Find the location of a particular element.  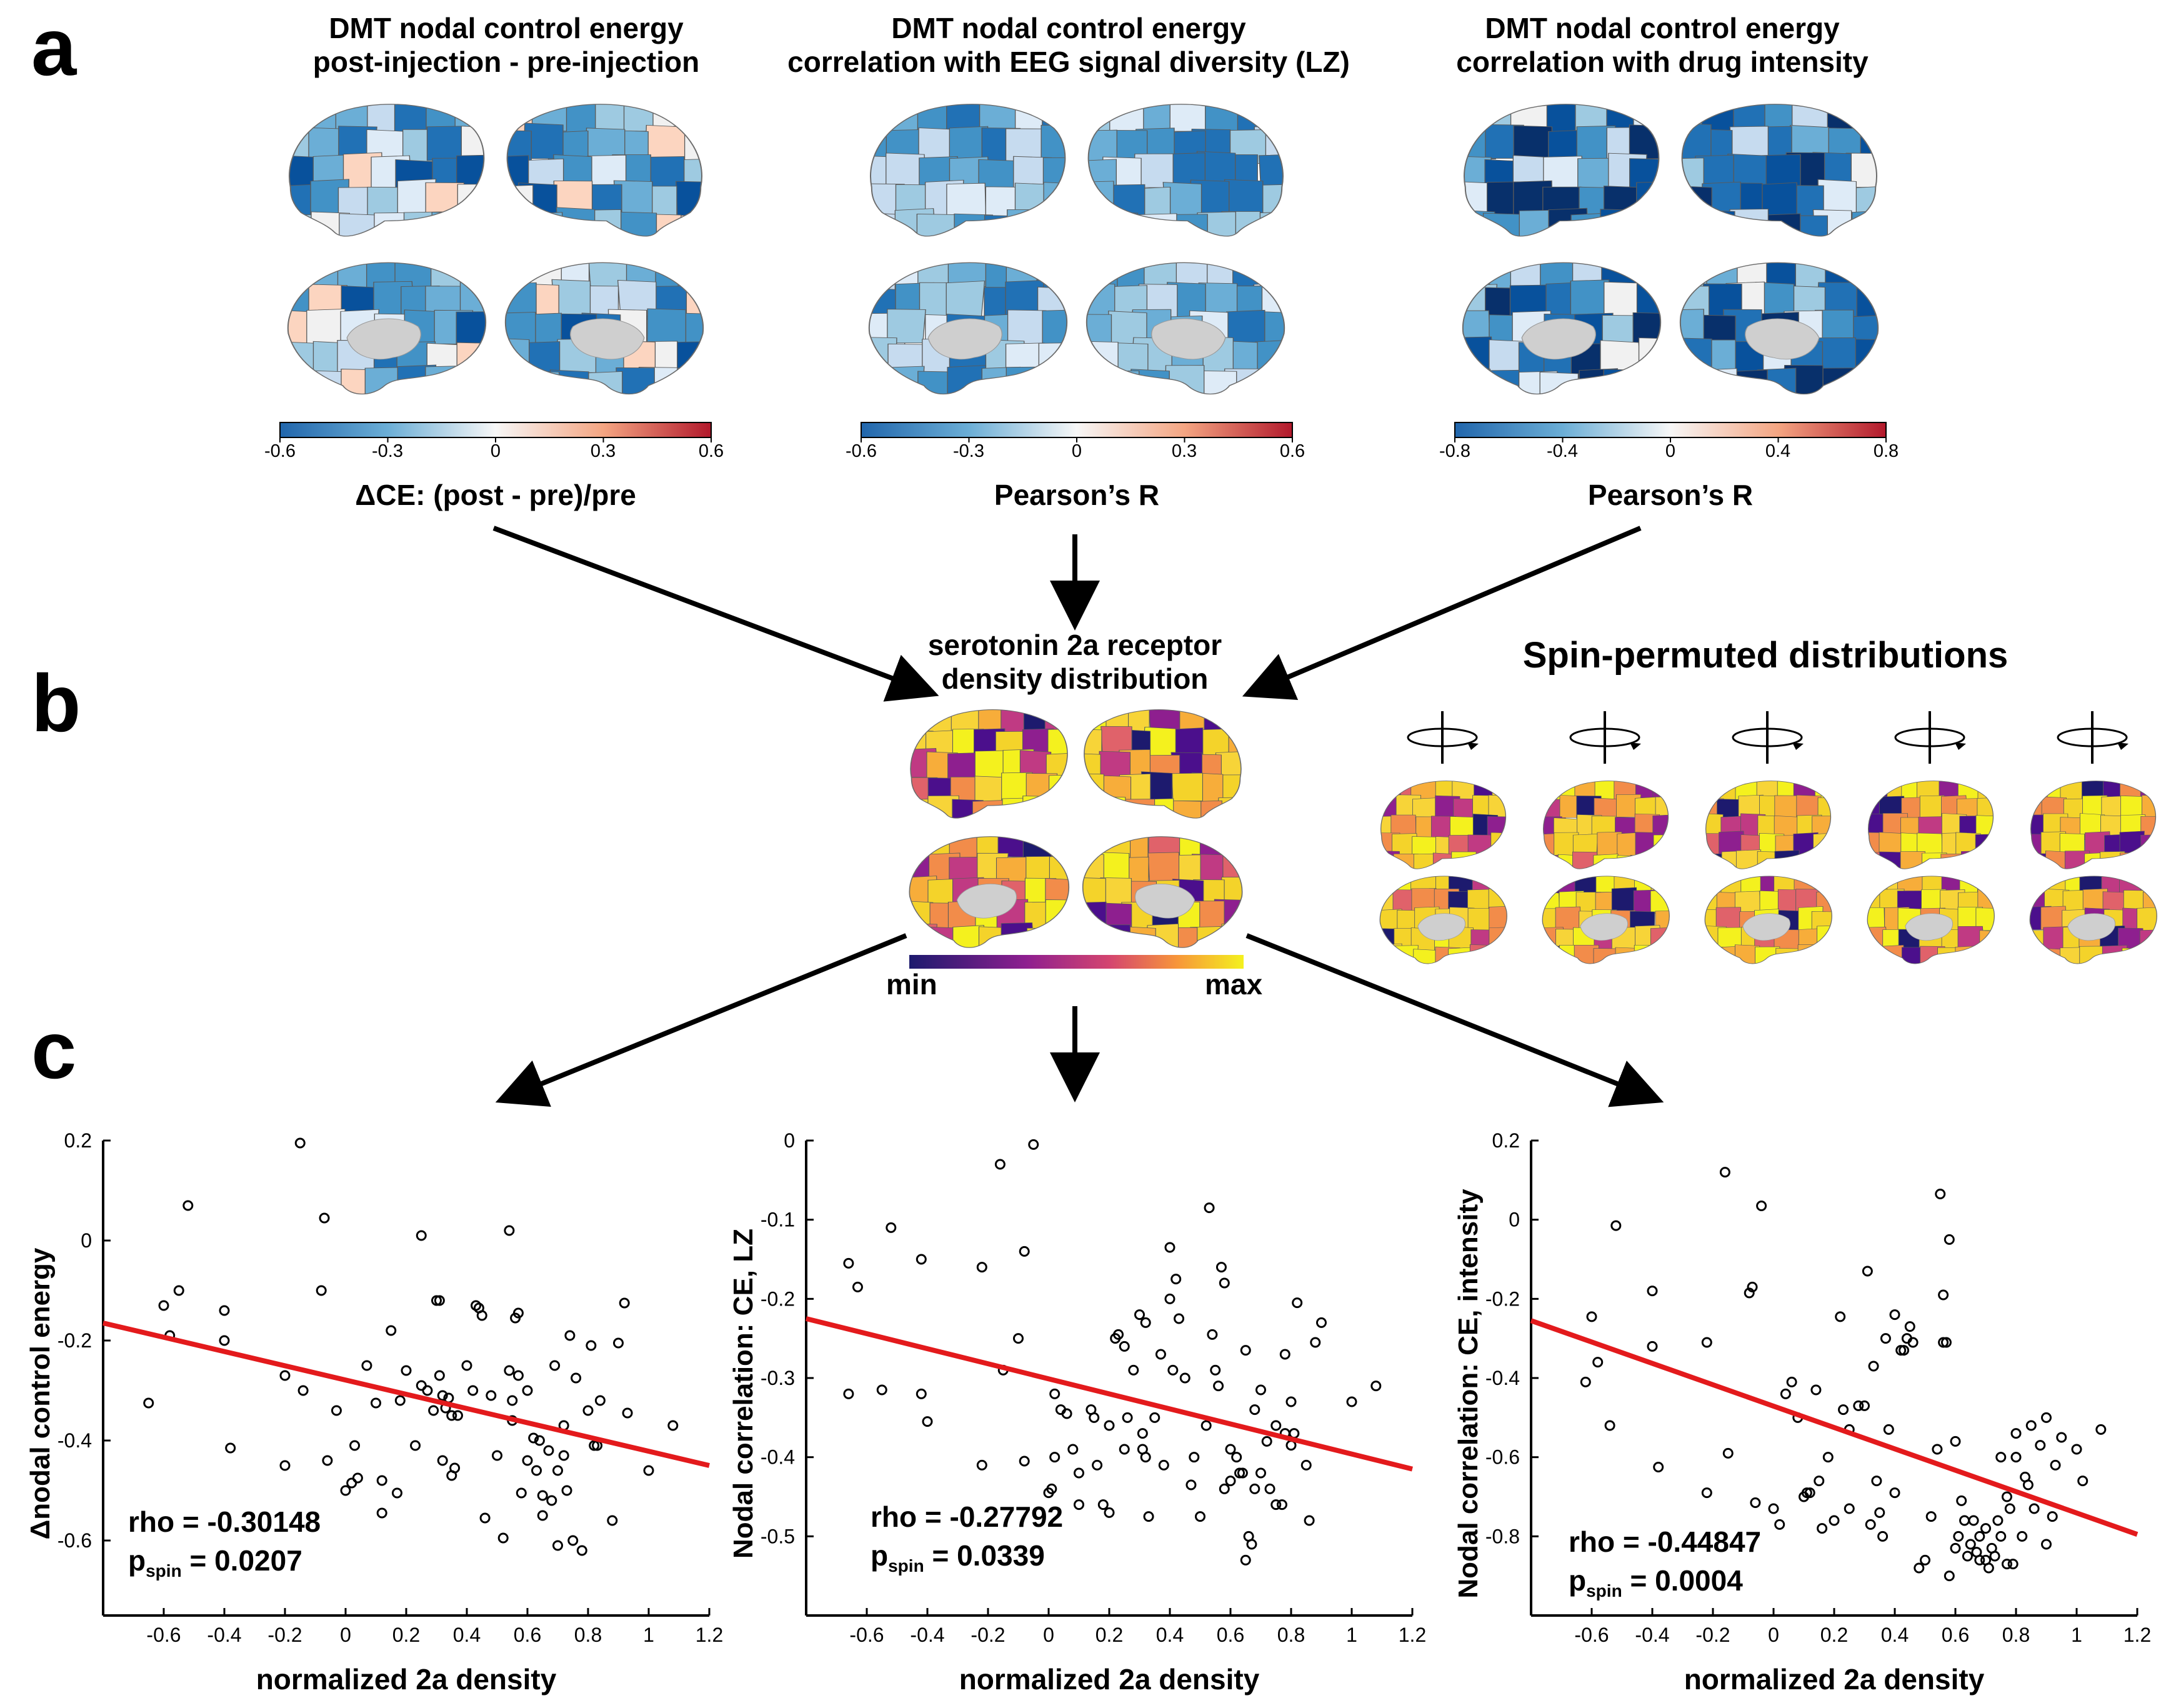

y-tick-label: 0 is located at coordinates (86, 1240).